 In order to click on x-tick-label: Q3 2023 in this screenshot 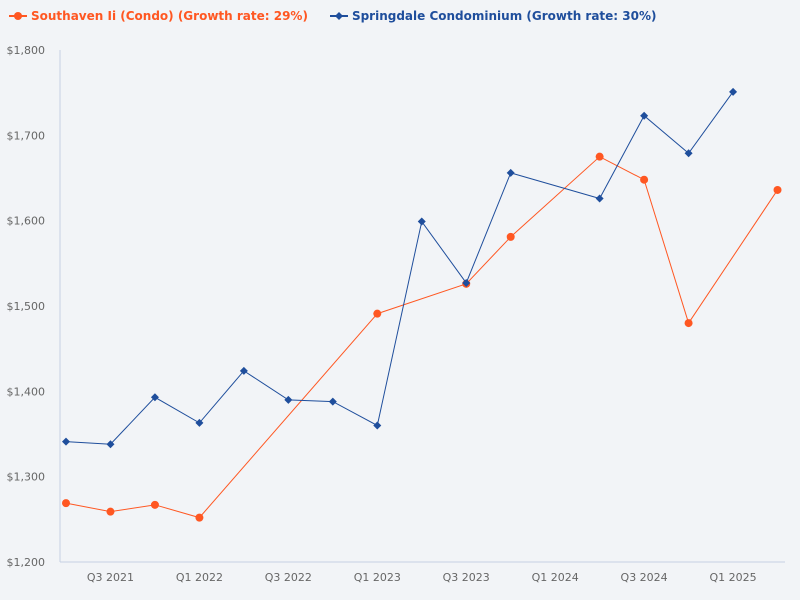, I will do `click(466, 577)`.